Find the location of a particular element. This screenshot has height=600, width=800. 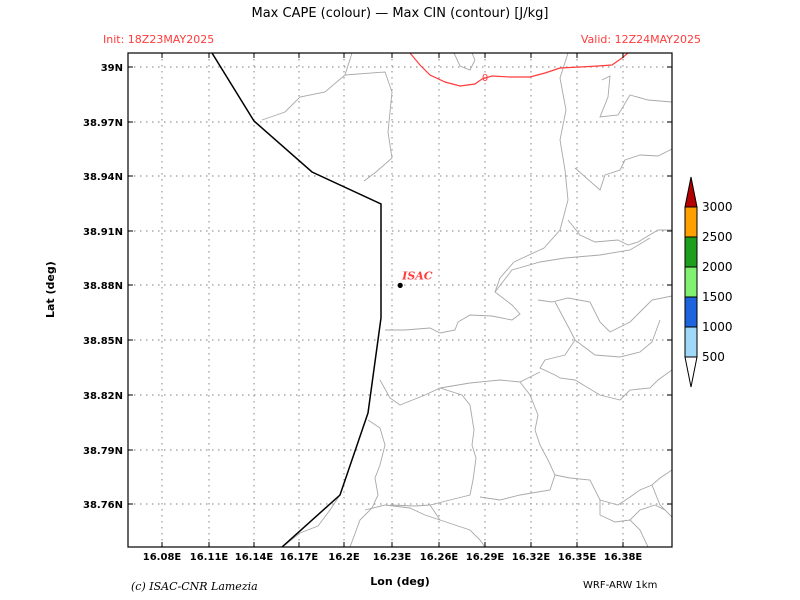

colorbar-min-triangle is located at coordinates (691, 372).